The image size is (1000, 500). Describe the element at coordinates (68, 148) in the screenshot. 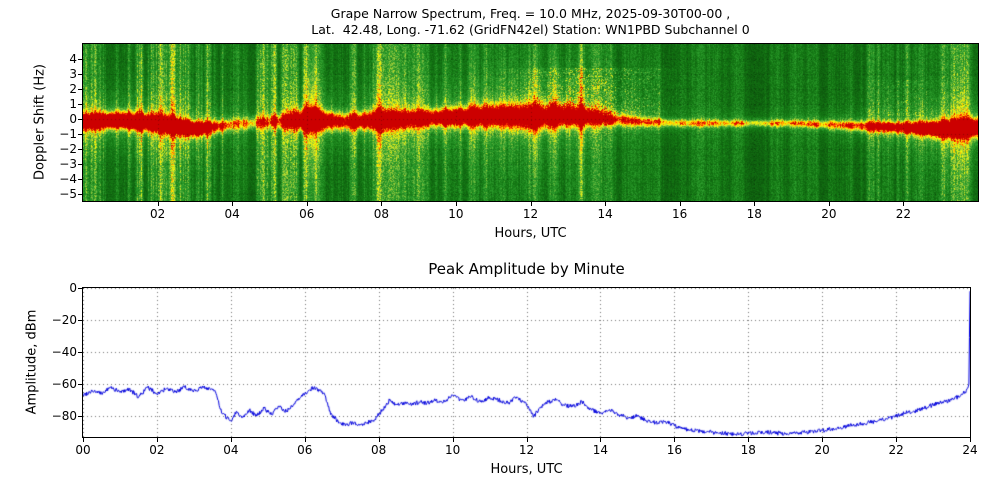

I see `y-tick-label: −2` at that location.